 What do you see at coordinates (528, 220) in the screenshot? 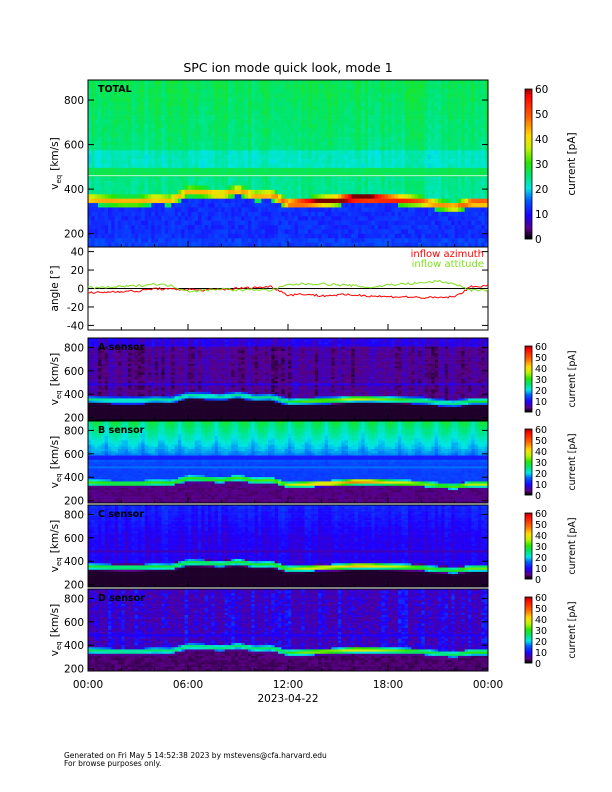
I see `colorbar-swatch` at bounding box center [528, 220].